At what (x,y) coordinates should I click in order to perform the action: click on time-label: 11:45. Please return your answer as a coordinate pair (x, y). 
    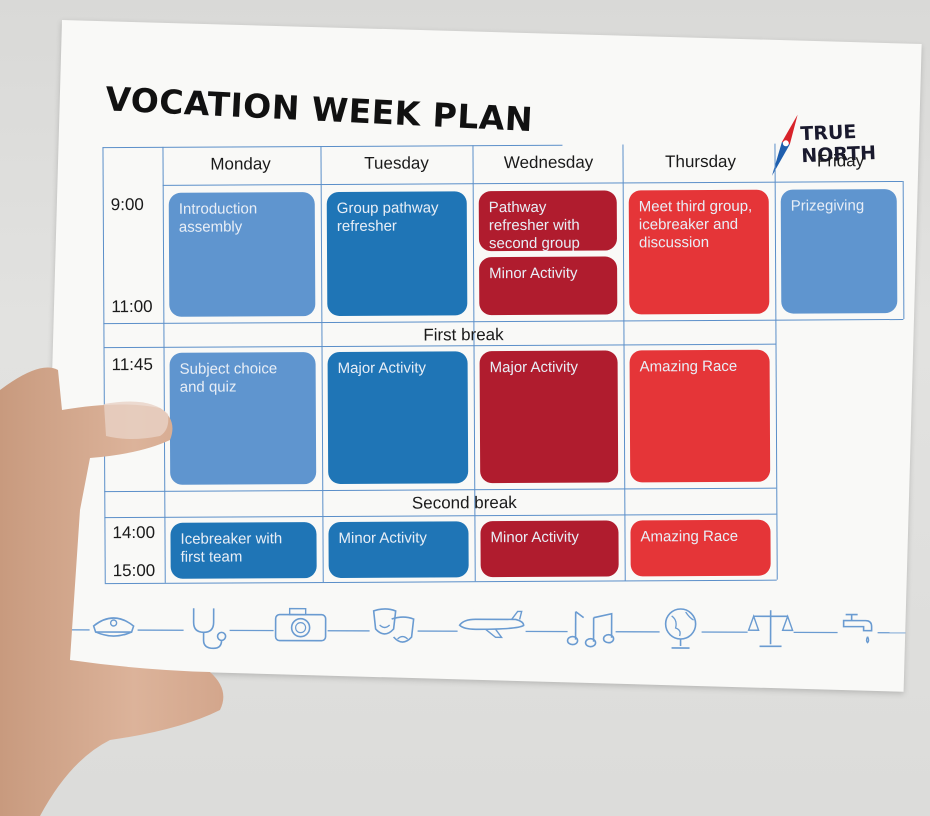
    Looking at the image, I should click on (132, 364).